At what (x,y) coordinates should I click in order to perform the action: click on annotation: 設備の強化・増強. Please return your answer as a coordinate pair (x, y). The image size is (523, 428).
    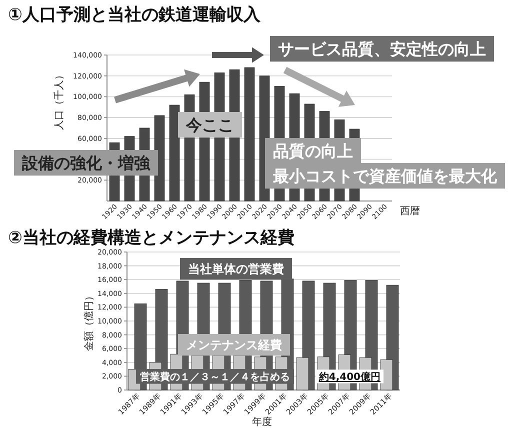
    Looking at the image, I should click on (86, 163).